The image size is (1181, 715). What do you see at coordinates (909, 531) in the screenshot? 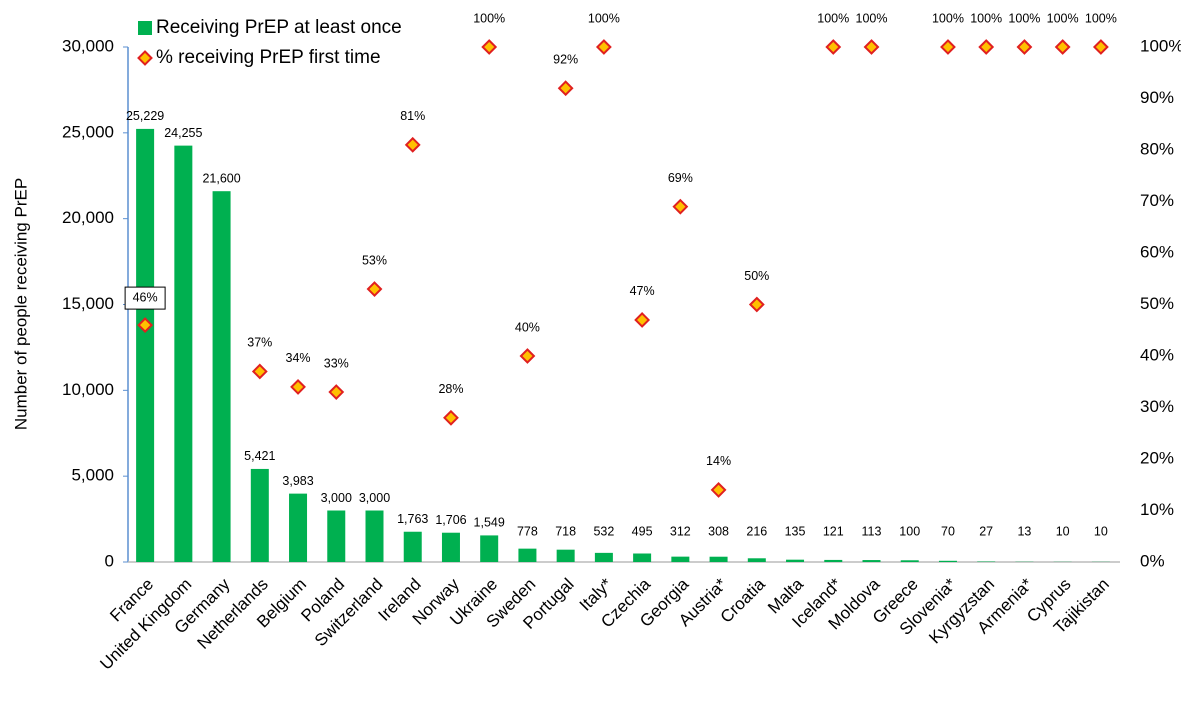
I see `bar-value-label: 100` at bounding box center [909, 531].